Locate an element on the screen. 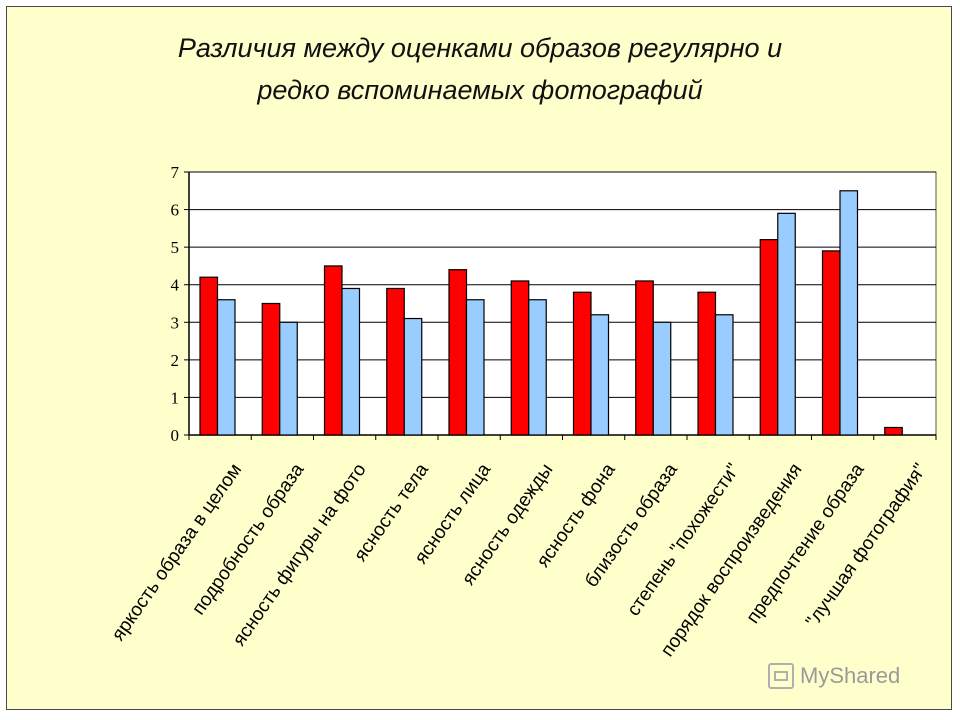  x-tick-label: "лучшая фотография" is located at coordinates (866, 546).